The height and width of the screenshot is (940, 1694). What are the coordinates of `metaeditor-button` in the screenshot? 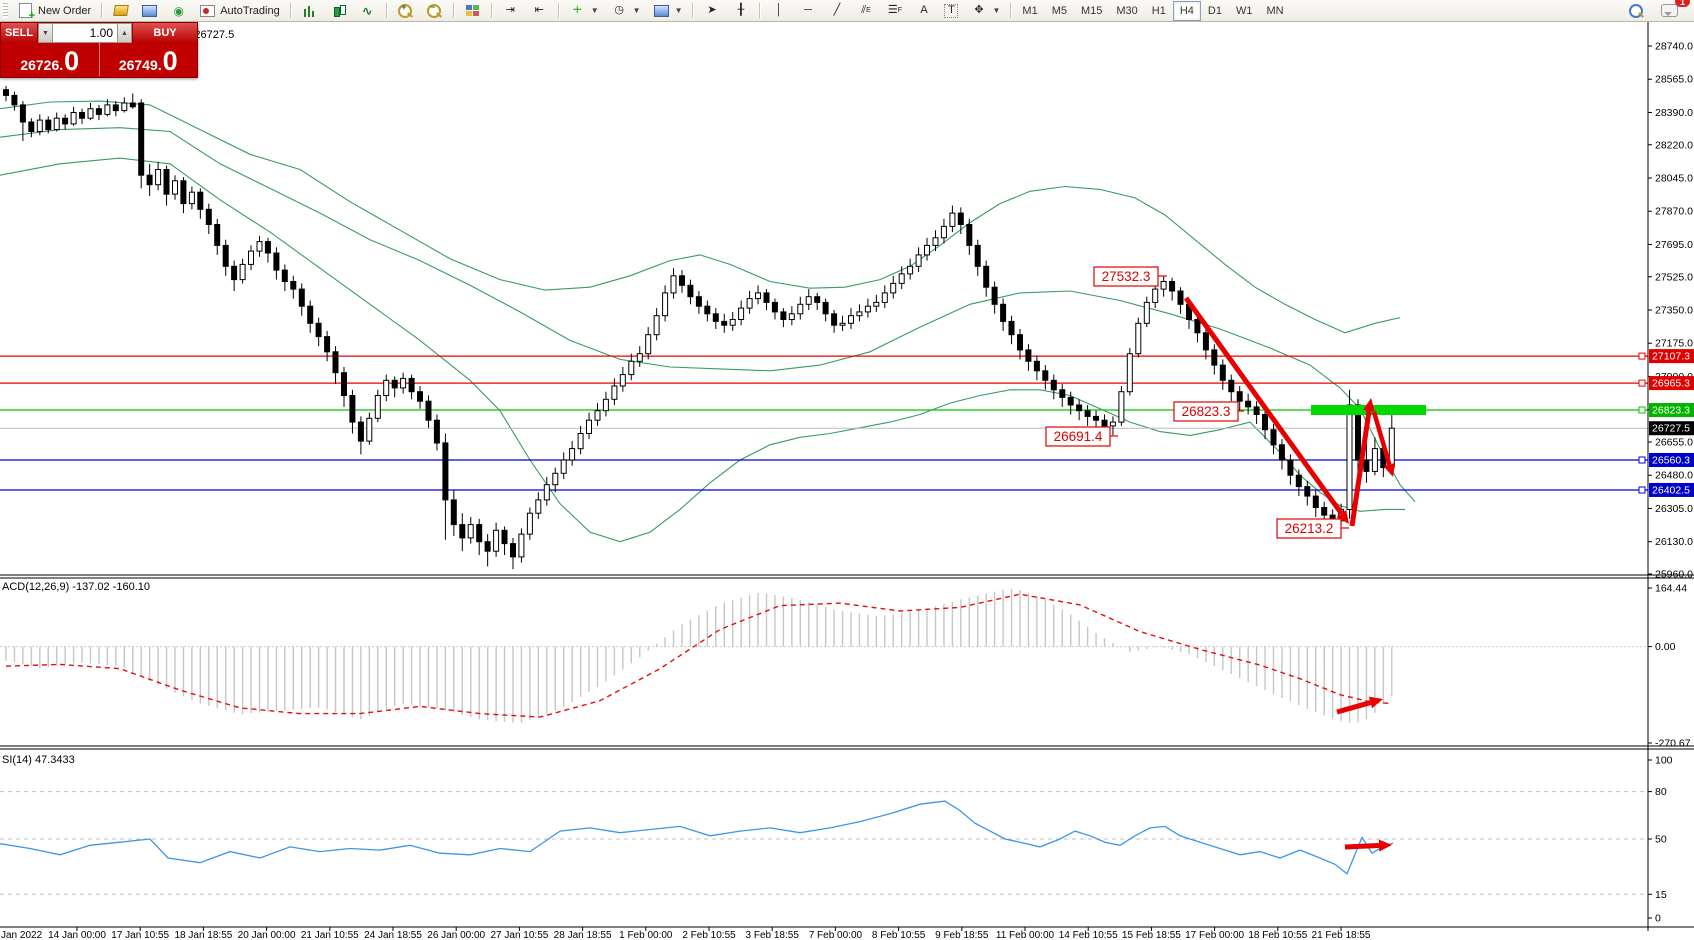 It's located at (149, 10).